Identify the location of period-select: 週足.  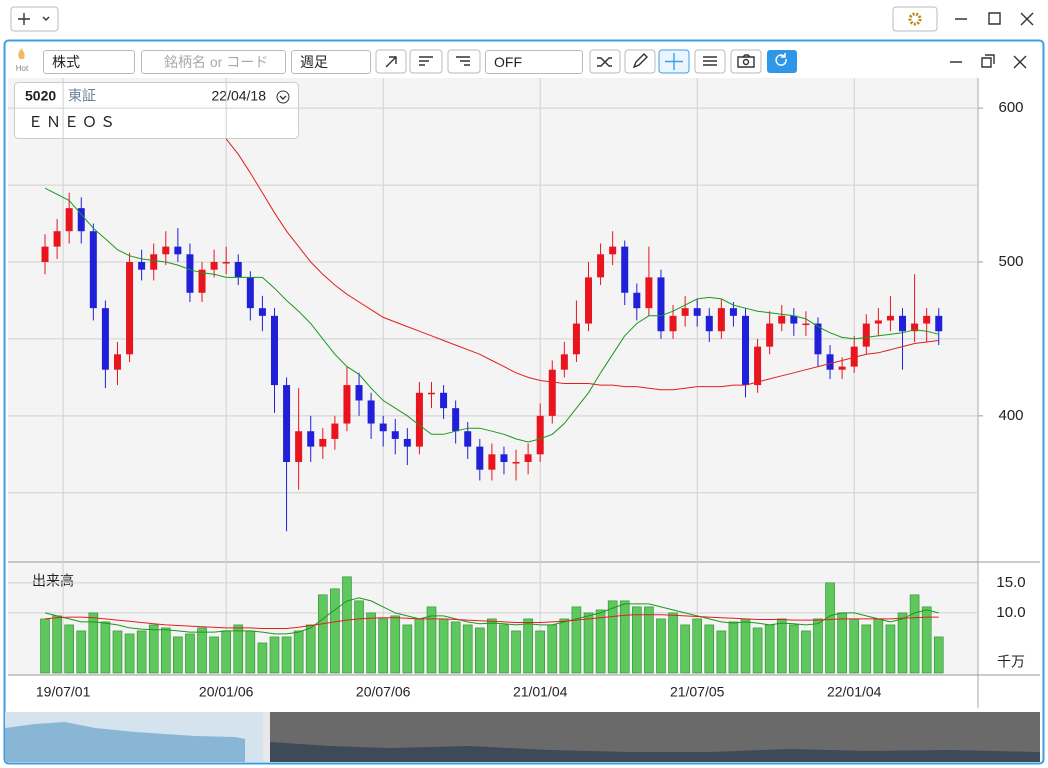
(331, 62).